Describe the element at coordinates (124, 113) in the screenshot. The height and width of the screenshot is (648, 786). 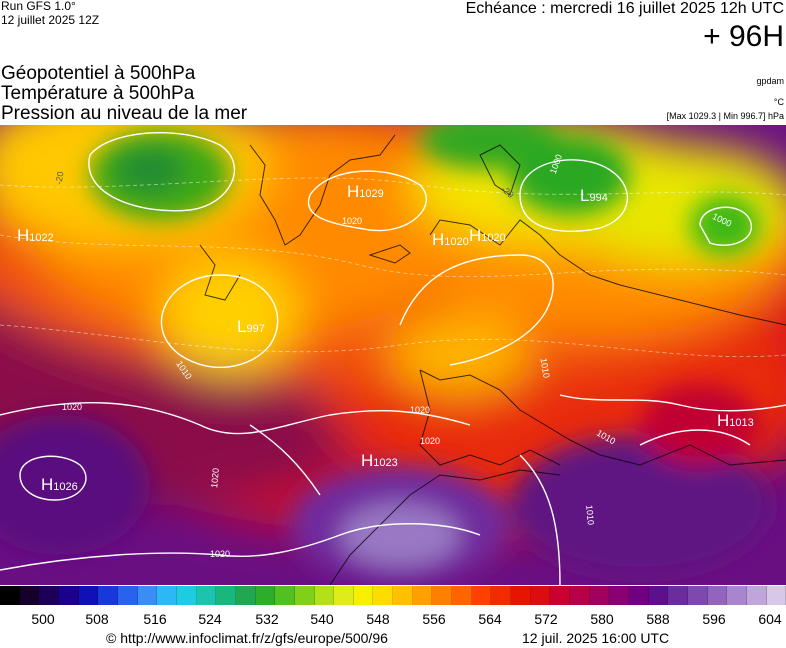
I see `title-pressure: Pression au niveau de la mer` at that location.